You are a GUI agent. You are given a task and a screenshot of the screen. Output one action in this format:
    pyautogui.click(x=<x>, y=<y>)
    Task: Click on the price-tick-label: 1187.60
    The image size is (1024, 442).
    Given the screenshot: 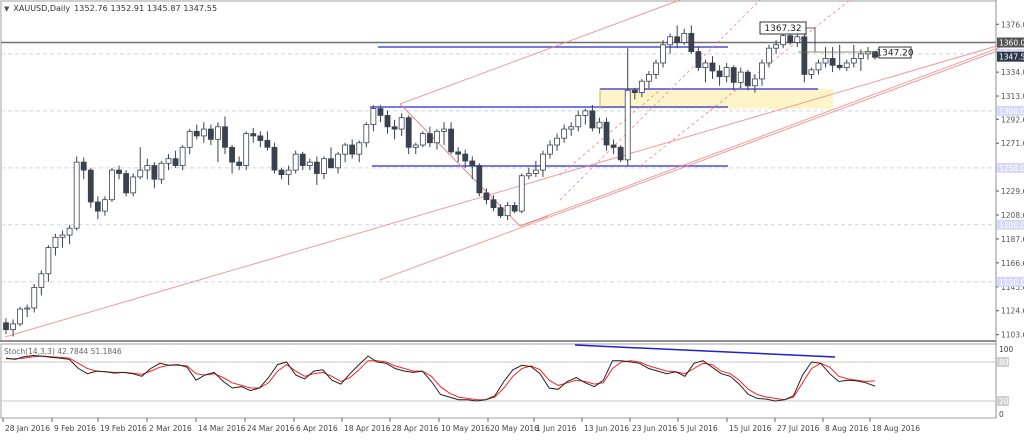 What is the action you would take?
    pyautogui.click(x=1012, y=239)
    